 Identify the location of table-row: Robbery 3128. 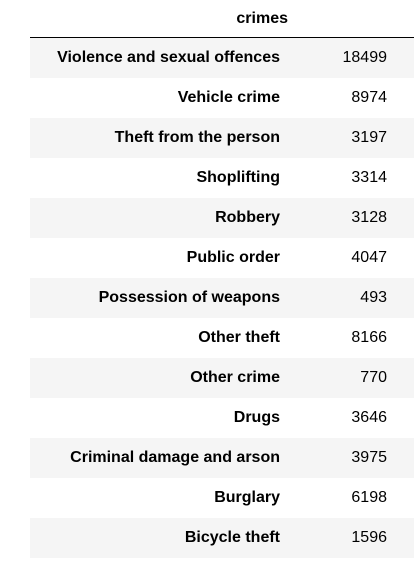
(222, 218).